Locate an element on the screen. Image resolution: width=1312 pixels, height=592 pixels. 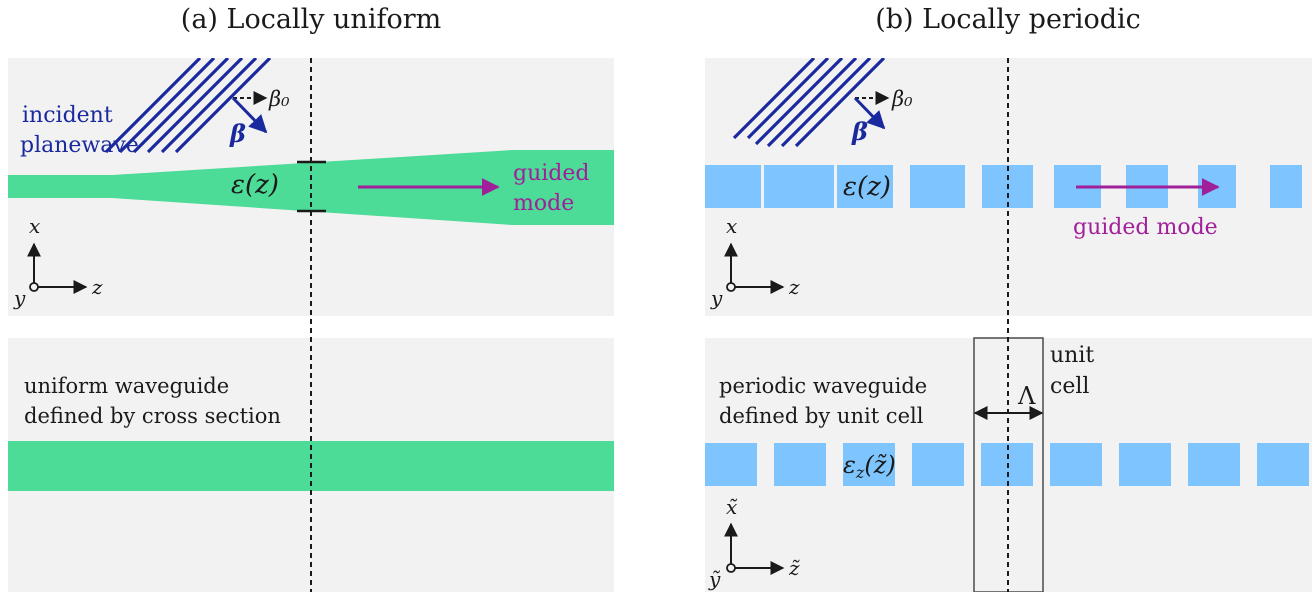
permittivity-label-b: ε(z) is located at coordinates (867, 187).